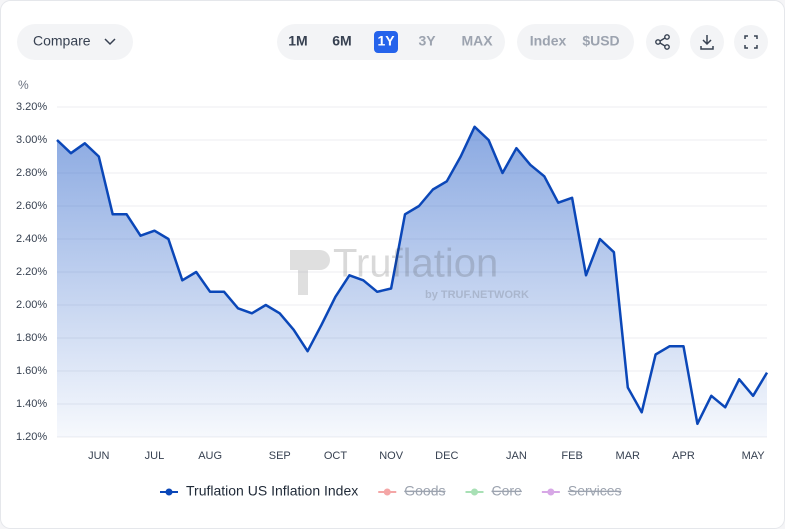  I want to click on share-button, so click(663, 42).